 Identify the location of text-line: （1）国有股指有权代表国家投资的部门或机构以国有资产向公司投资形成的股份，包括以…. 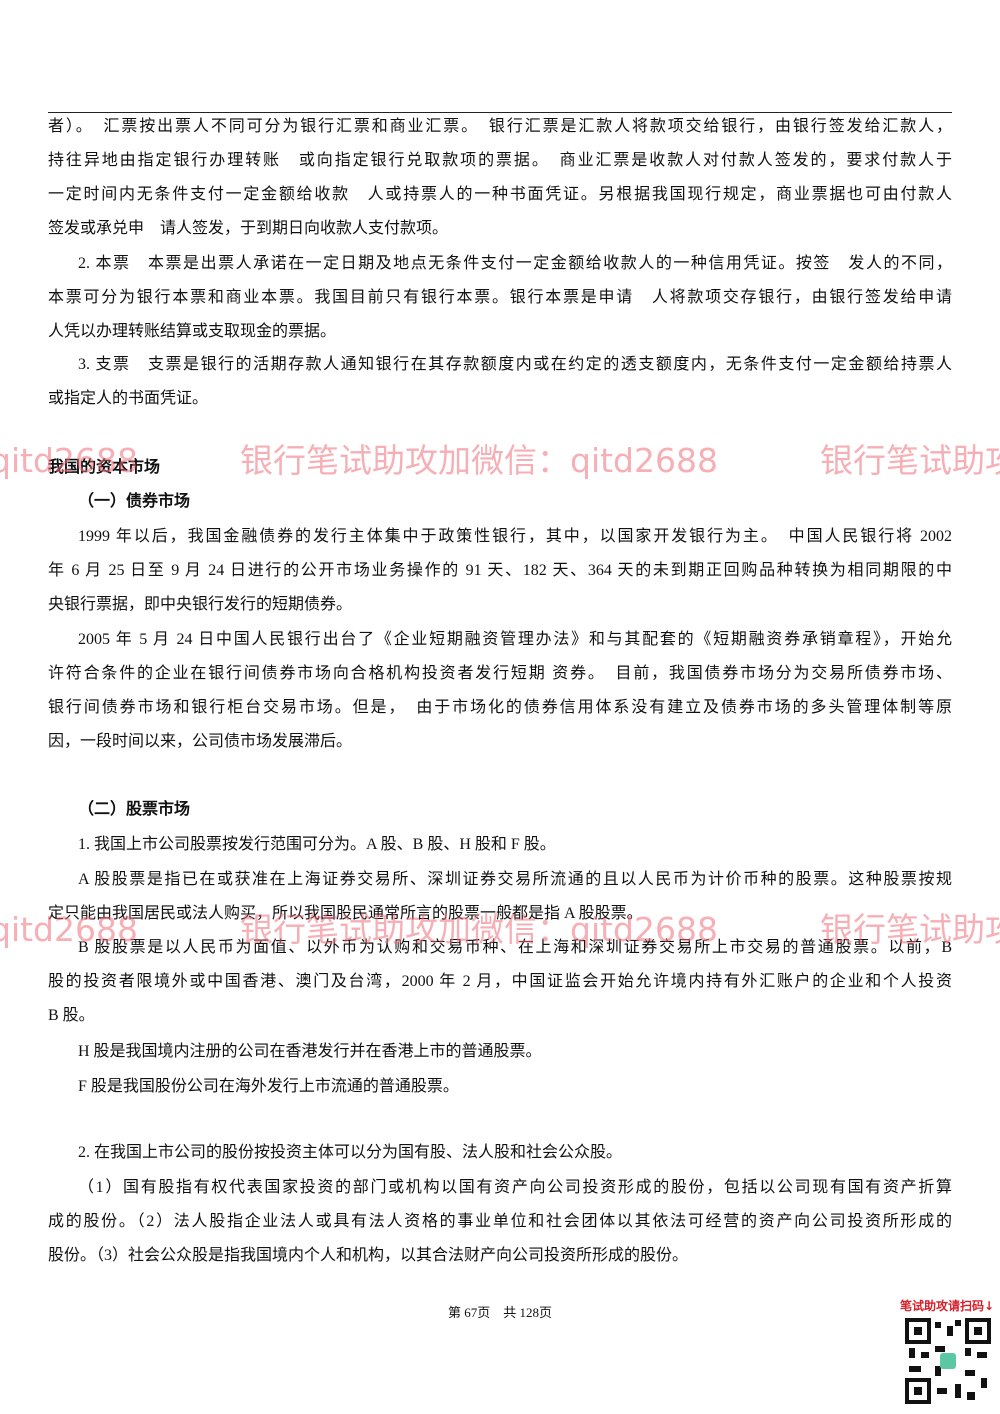
(515, 1187).